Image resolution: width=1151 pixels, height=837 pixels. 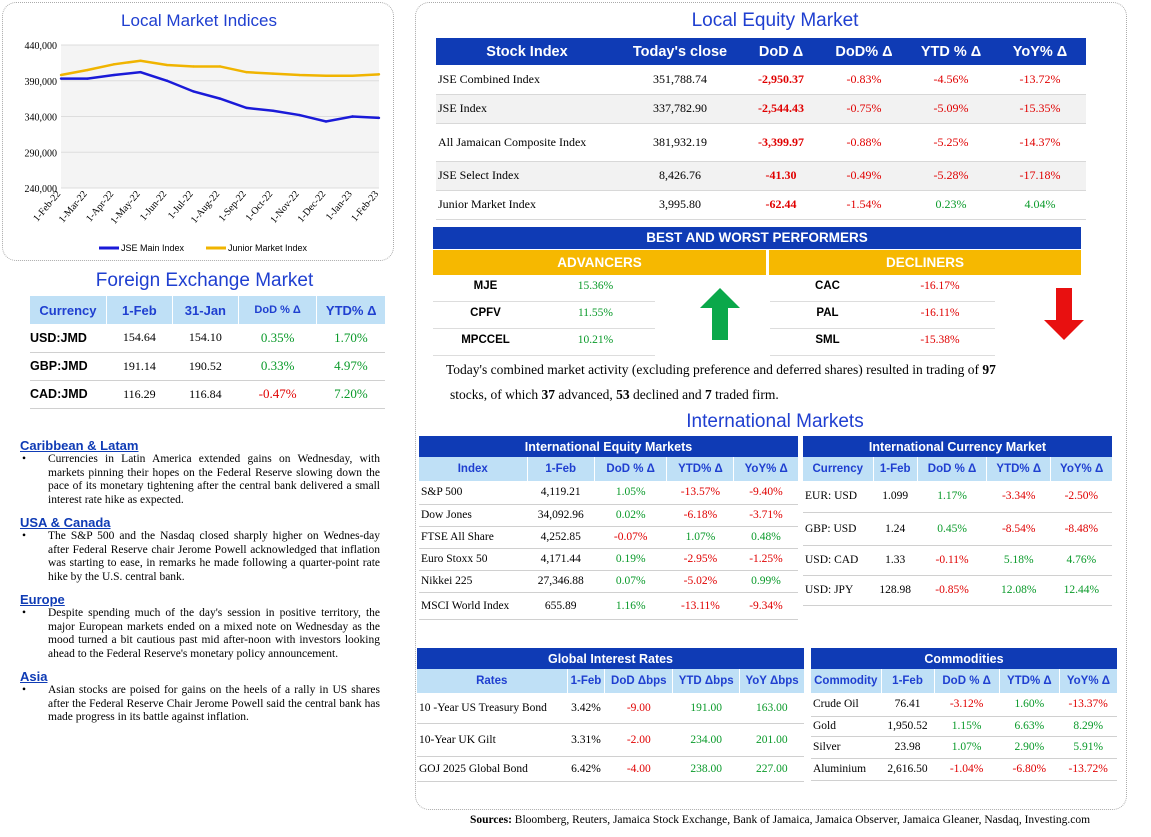 I want to click on equity-dod: -0.07%, so click(x=630, y=537).